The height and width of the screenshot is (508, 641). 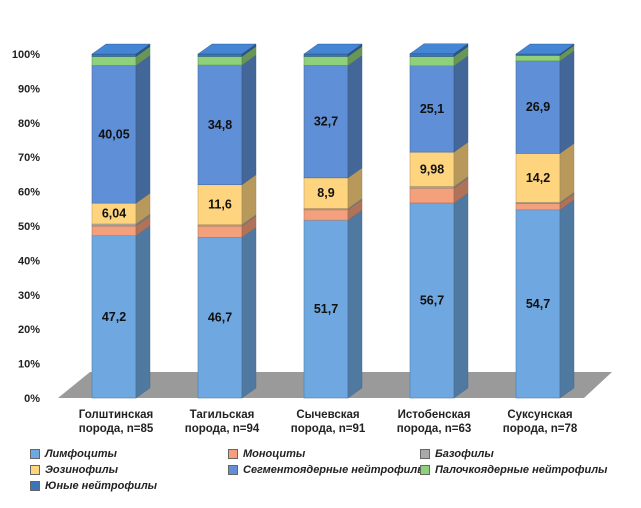 What do you see at coordinates (29, 124) in the screenshot?
I see `y-tick-label: 80%` at bounding box center [29, 124].